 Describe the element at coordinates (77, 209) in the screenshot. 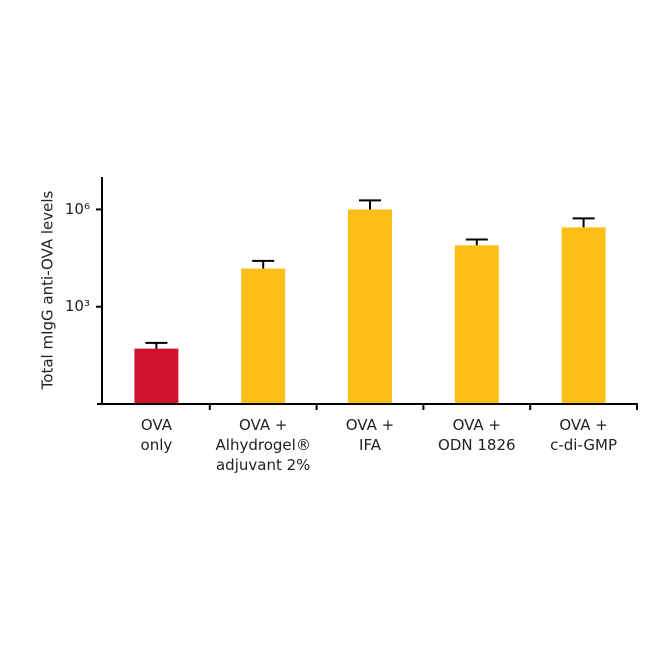

I see `y-tick-label: 10⁶` at that location.